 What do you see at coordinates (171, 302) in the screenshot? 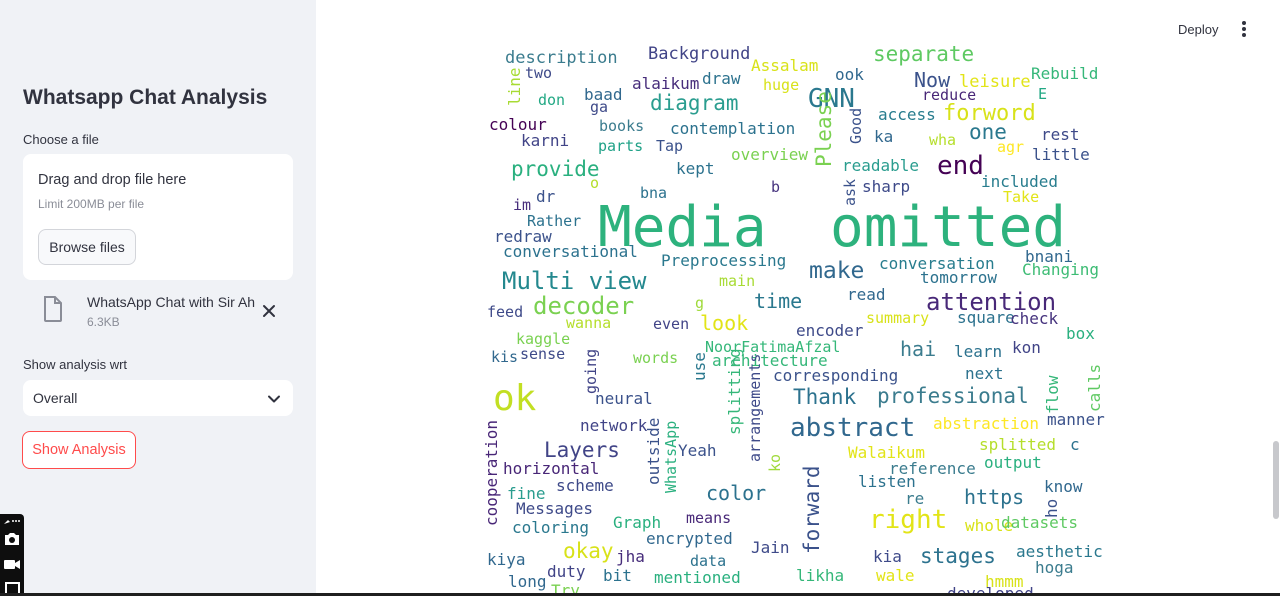
I see `uploaded-file-name: WhatsApp Chat with Sir Ahmad` at bounding box center [171, 302].